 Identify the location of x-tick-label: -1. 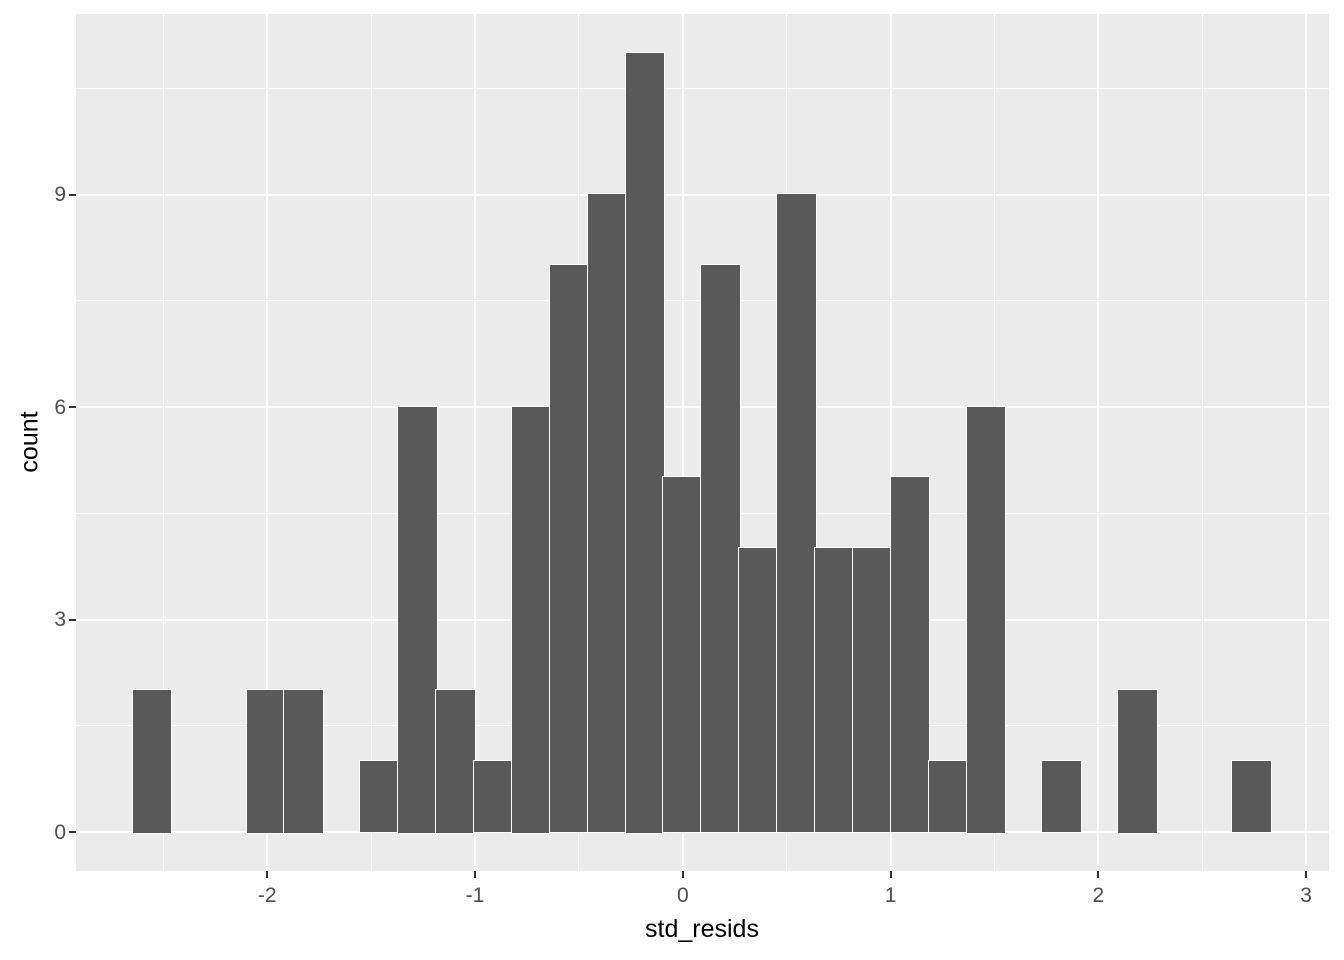
(475, 895).